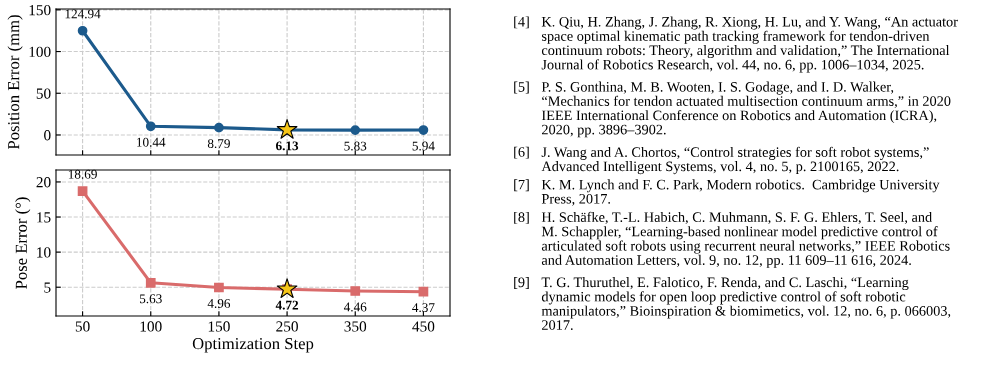  Describe the element at coordinates (727, 192) in the screenshot. I see `text: [7] K. M. Lynch and F. C. Park, Modern robotics. Cambridge University Press, 2017.` at that location.